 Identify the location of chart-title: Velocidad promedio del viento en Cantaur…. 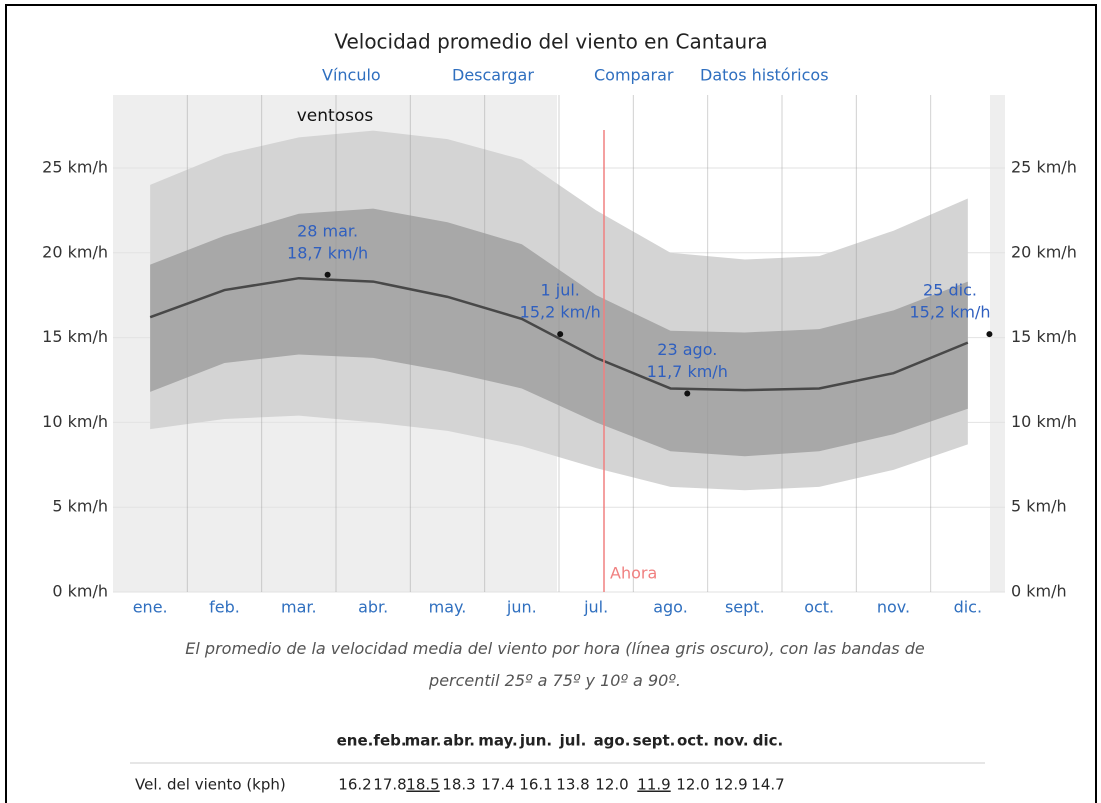
(550, 42).